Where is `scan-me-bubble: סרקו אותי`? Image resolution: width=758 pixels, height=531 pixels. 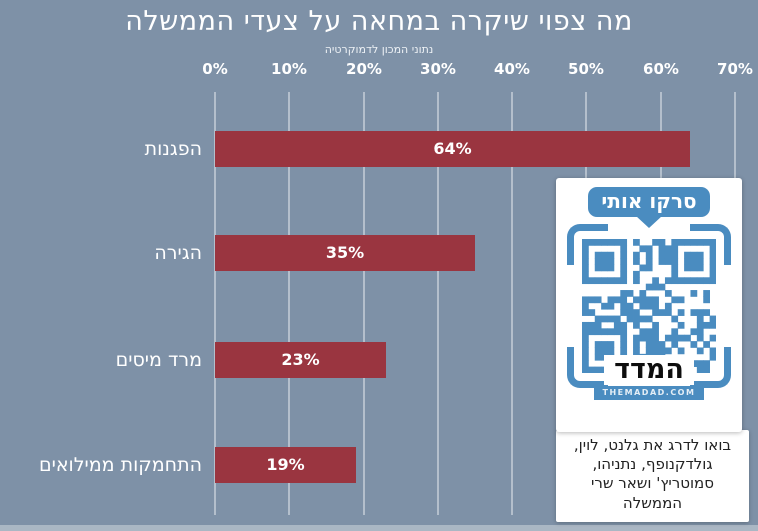
scan-me-bubble: סרקו אותי is located at coordinates (649, 207).